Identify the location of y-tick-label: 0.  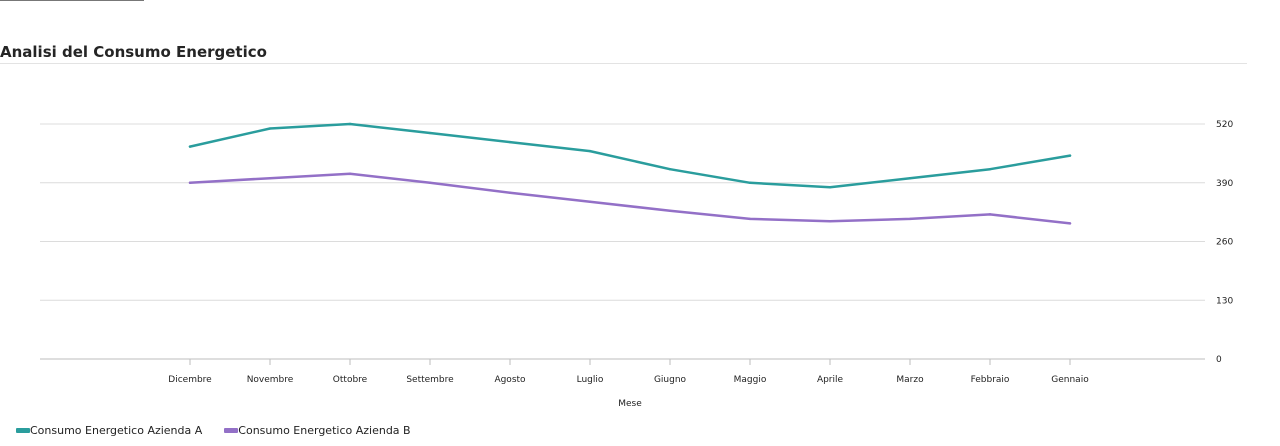
(1219, 360).